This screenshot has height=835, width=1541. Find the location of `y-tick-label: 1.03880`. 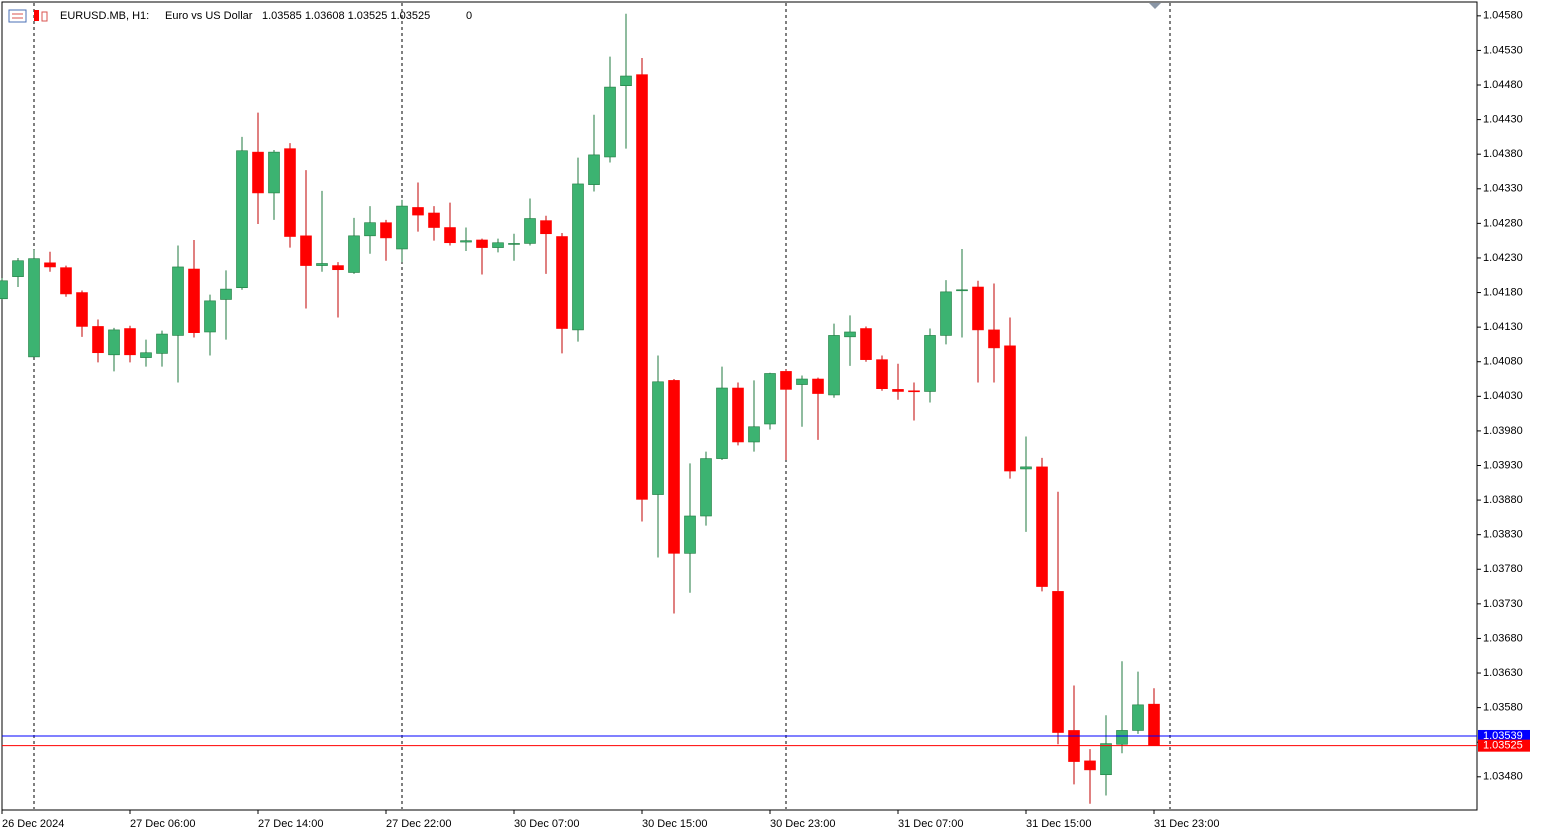

y-tick-label: 1.03880 is located at coordinates (1503, 500).